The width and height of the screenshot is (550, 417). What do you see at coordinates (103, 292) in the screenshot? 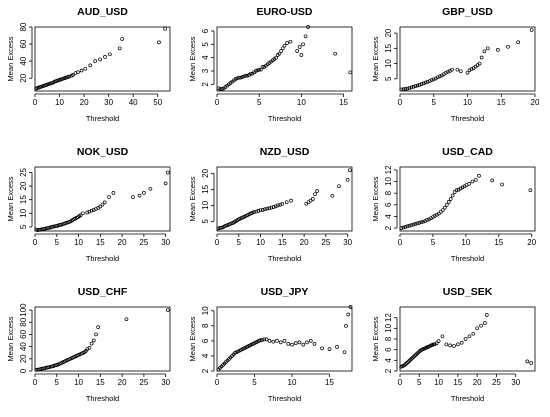
I see `chart-title: USD_CHF` at bounding box center [103, 292].